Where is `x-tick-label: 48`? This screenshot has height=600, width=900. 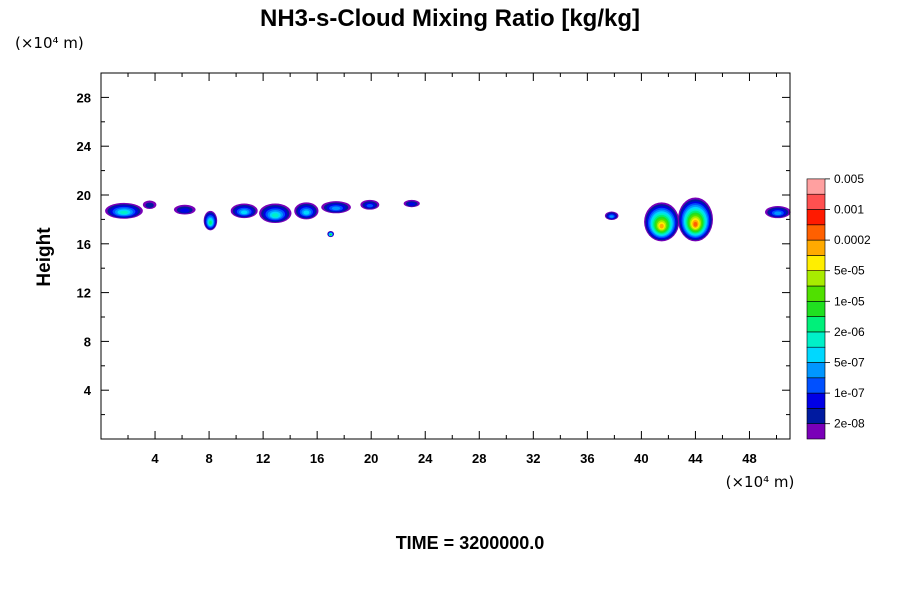 x-tick-label: 48 is located at coordinates (749, 458).